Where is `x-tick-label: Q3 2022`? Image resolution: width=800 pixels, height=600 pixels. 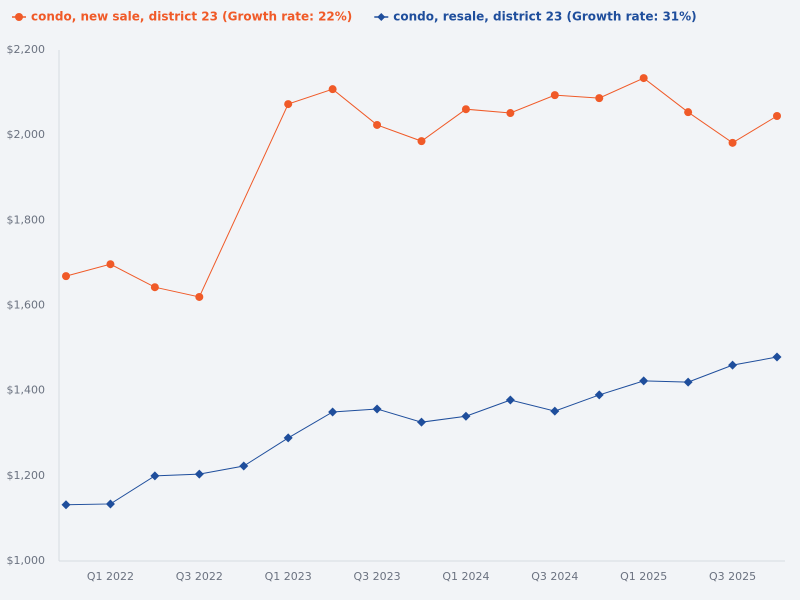
x-tick-label: Q3 2022 is located at coordinates (199, 576).